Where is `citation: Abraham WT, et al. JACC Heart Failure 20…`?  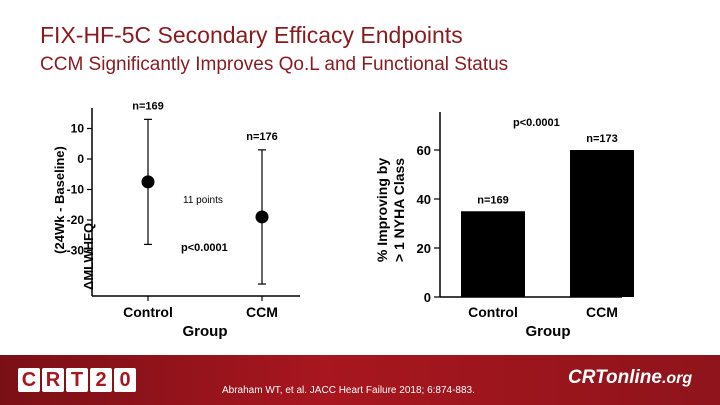 citation: Abraham WT, et al. JACC Heart Failure 20… is located at coordinates (348, 390).